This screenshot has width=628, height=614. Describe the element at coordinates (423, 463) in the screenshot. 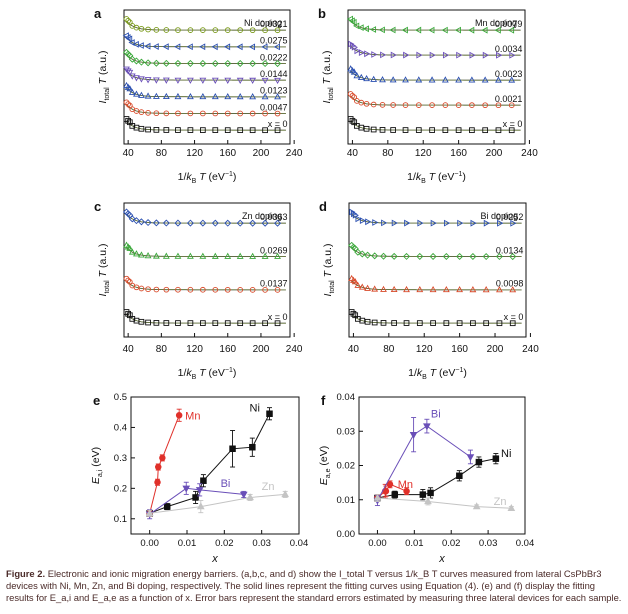

I see `series-line` at that location.